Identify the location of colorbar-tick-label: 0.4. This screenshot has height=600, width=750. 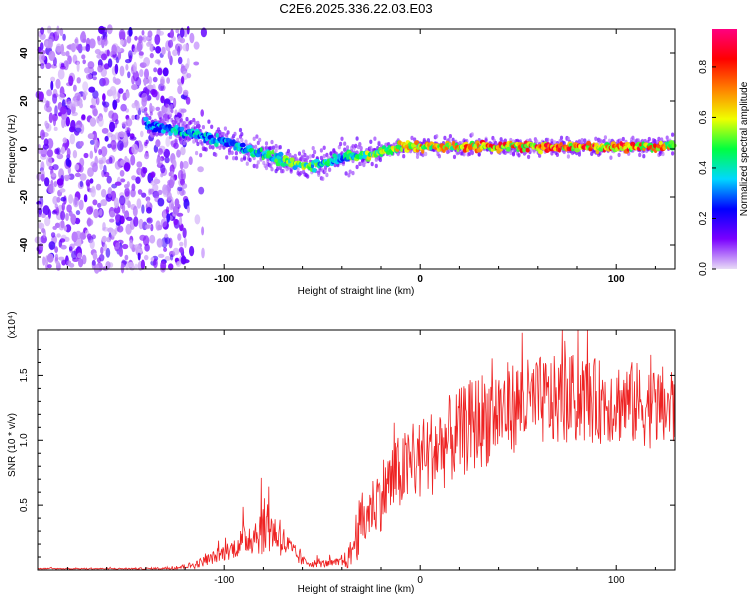
(703, 168).